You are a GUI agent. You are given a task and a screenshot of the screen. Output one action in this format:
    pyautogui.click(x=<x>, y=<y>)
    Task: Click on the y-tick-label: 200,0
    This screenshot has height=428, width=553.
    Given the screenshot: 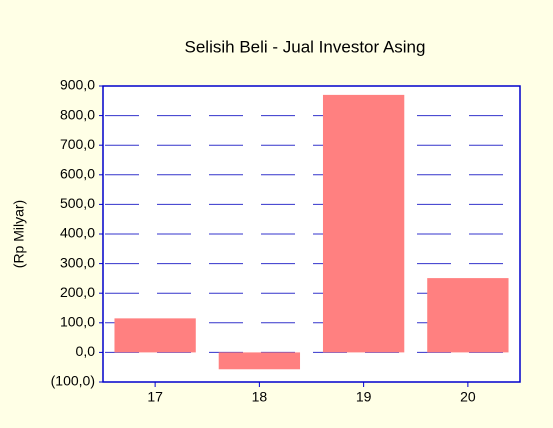 What is the action you would take?
    pyautogui.click(x=77, y=292)
    